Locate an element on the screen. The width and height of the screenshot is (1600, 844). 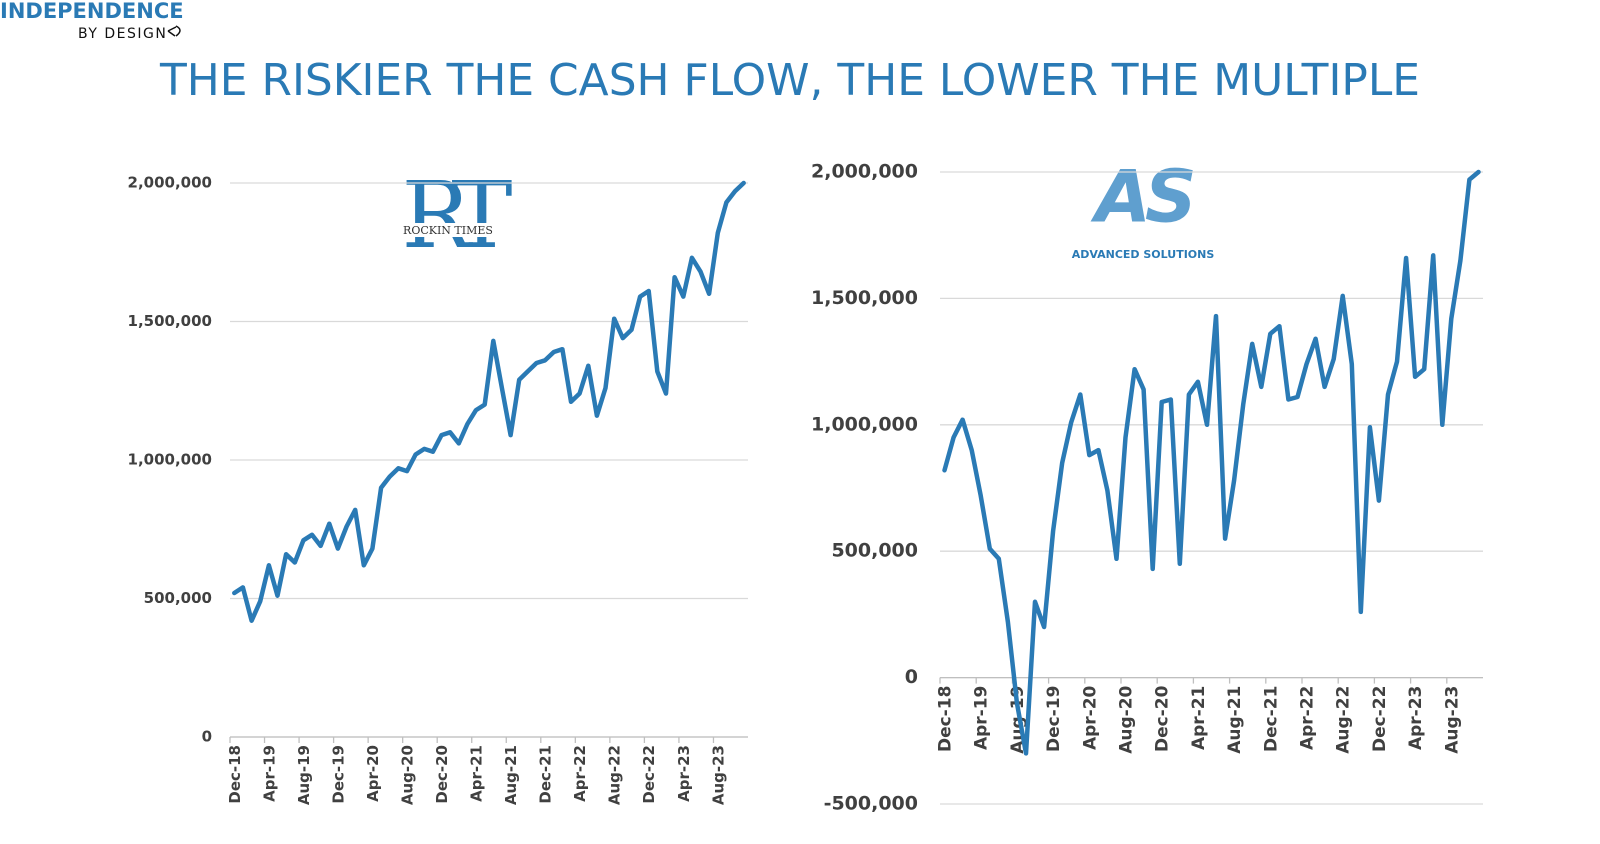
y-tick-label: -500,000 is located at coordinates (871, 804).